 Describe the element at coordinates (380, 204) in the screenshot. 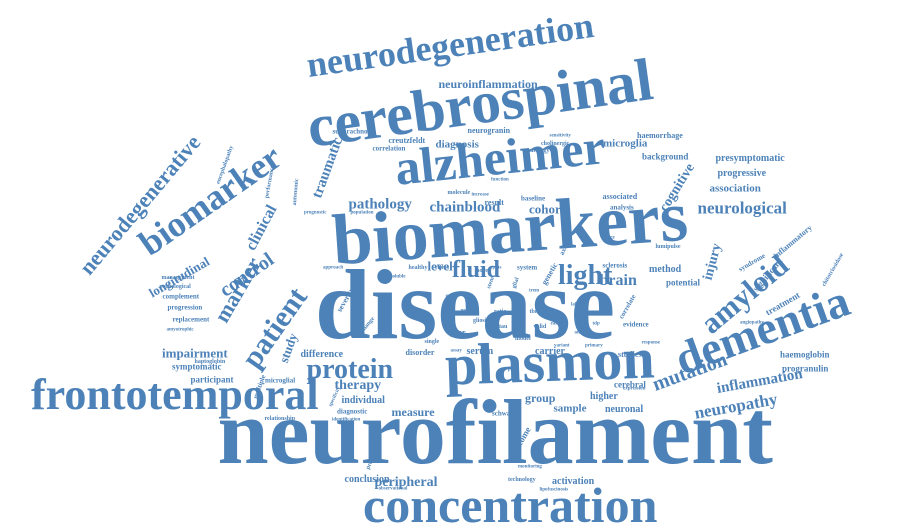

I see `cloud-word-pathology: pathology` at that location.